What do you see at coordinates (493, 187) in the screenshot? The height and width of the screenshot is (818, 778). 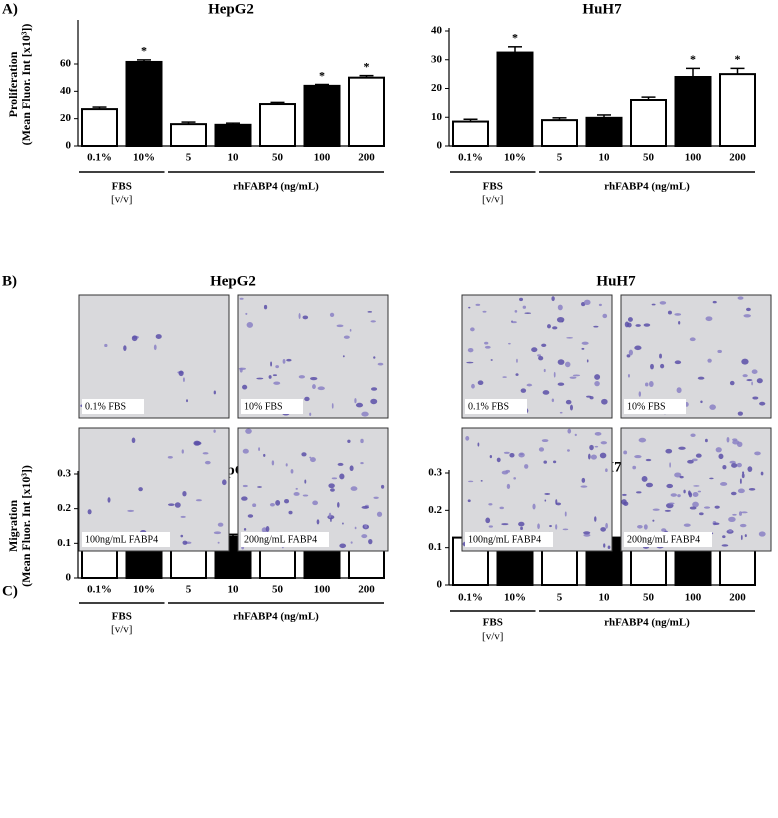 I see `group-label: FBS` at bounding box center [493, 187].